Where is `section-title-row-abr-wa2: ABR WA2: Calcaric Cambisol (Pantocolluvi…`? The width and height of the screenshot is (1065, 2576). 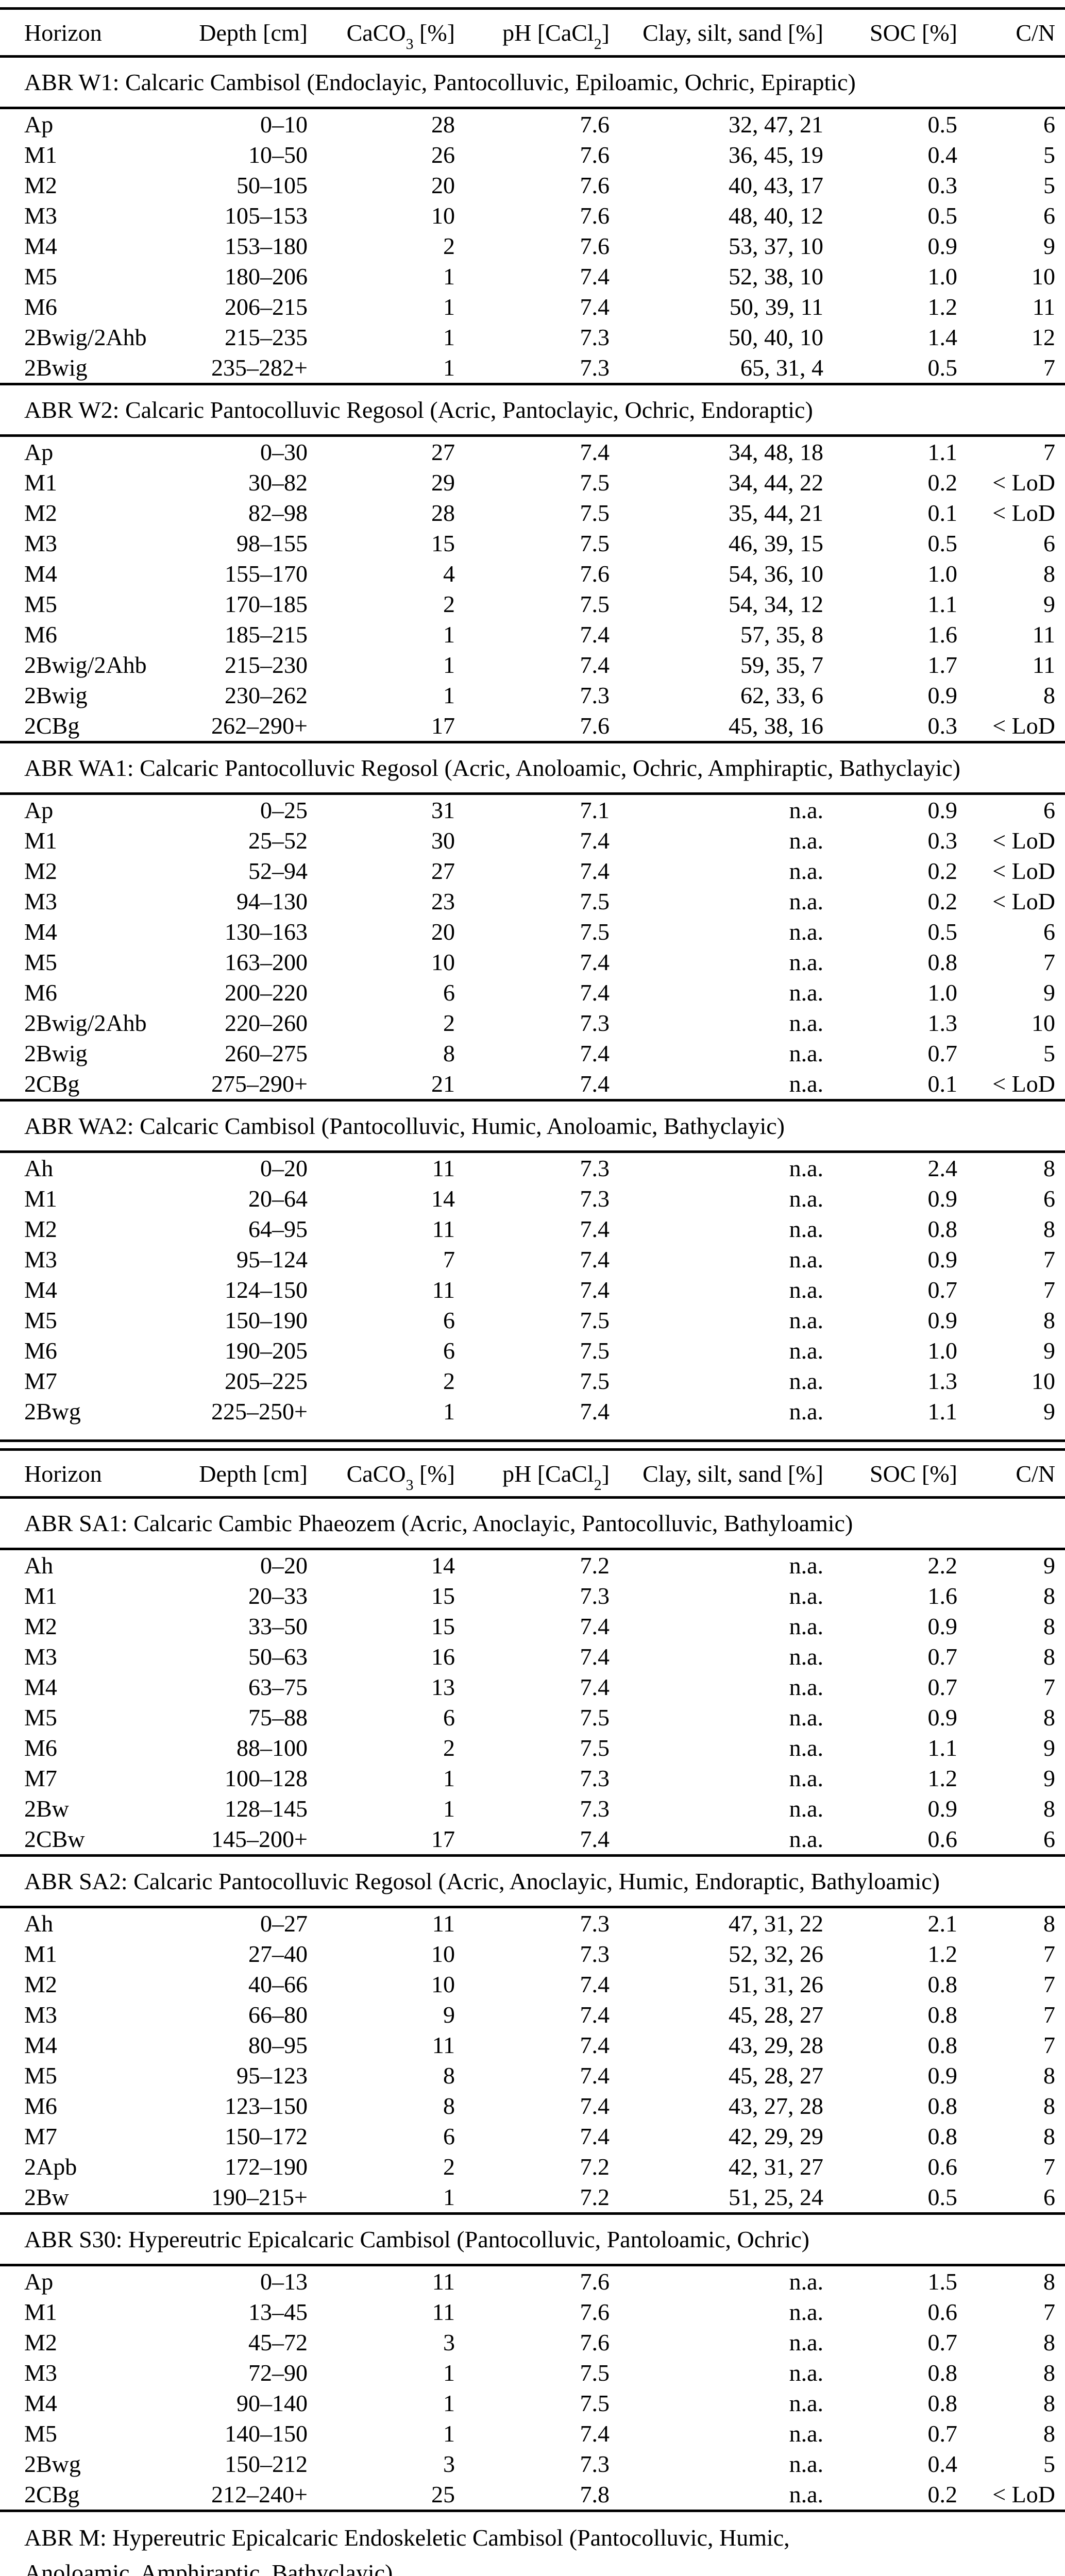 section-title-row-abr-wa2: ABR WA2: Calcaric Cambisol (Pantocolluvi… is located at coordinates (532, 1126).